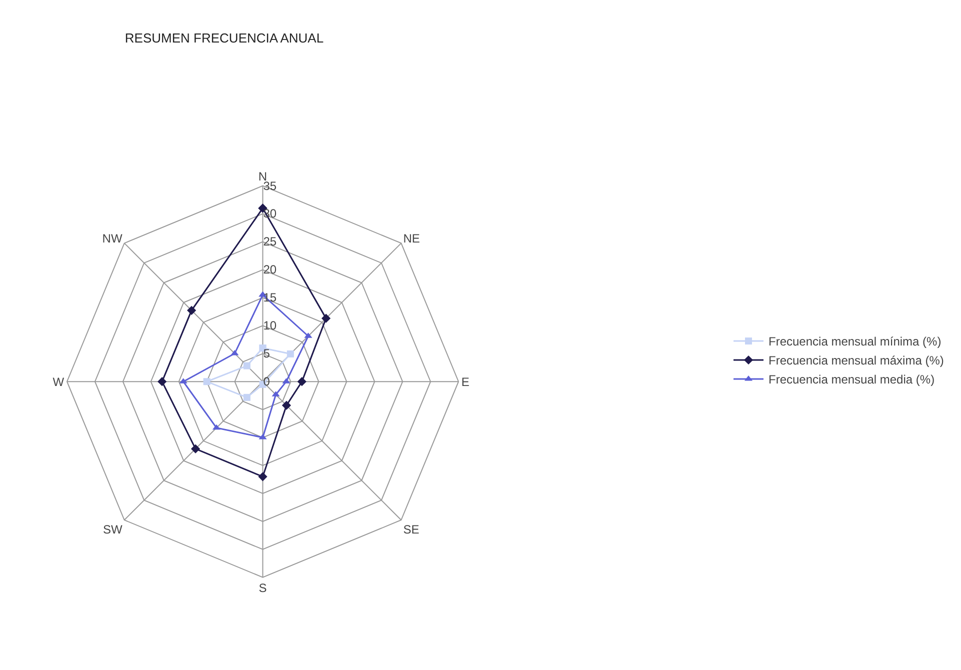 This screenshot has width=961, height=670. Describe the element at coordinates (855, 341) in the screenshot. I see `legend-label: Frecuencia mensual mínima (%)` at that location.